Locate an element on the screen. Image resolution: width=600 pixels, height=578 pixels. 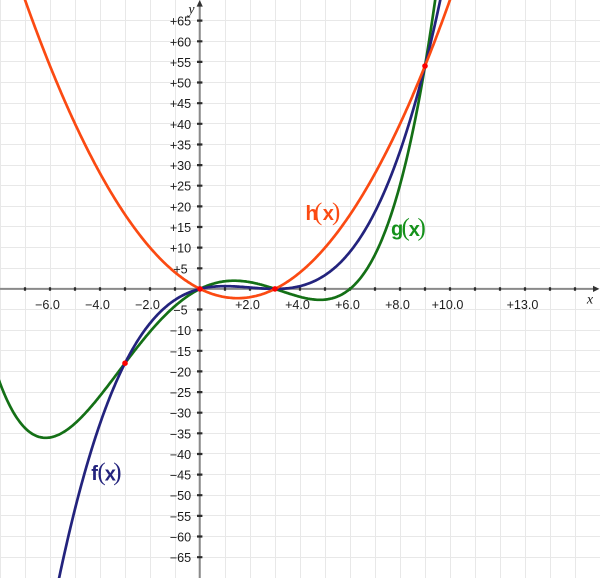
svg-text: +10.0 is located at coordinates (448, 305).